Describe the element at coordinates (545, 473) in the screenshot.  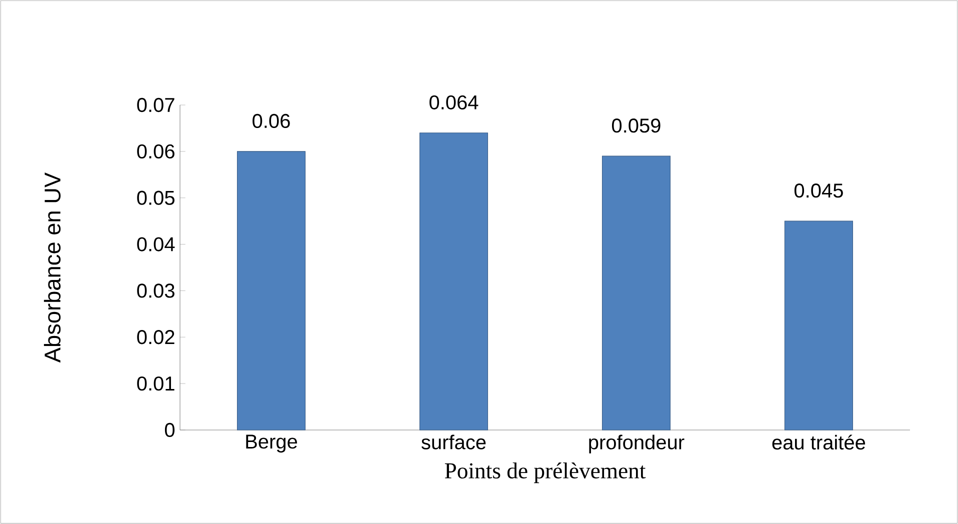
I see `x-axis-title: Points de prélèvement` at that location.